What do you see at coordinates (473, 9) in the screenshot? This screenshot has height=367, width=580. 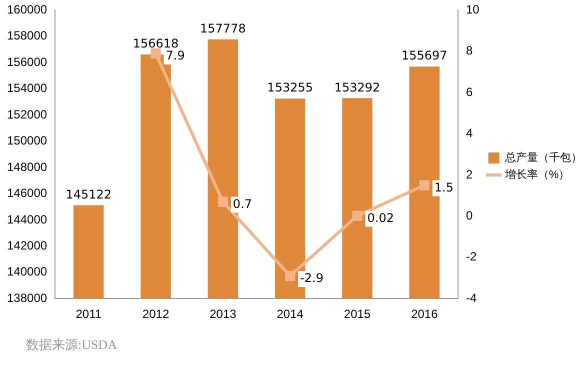 I see `y2-tick-label: 10` at bounding box center [473, 9].